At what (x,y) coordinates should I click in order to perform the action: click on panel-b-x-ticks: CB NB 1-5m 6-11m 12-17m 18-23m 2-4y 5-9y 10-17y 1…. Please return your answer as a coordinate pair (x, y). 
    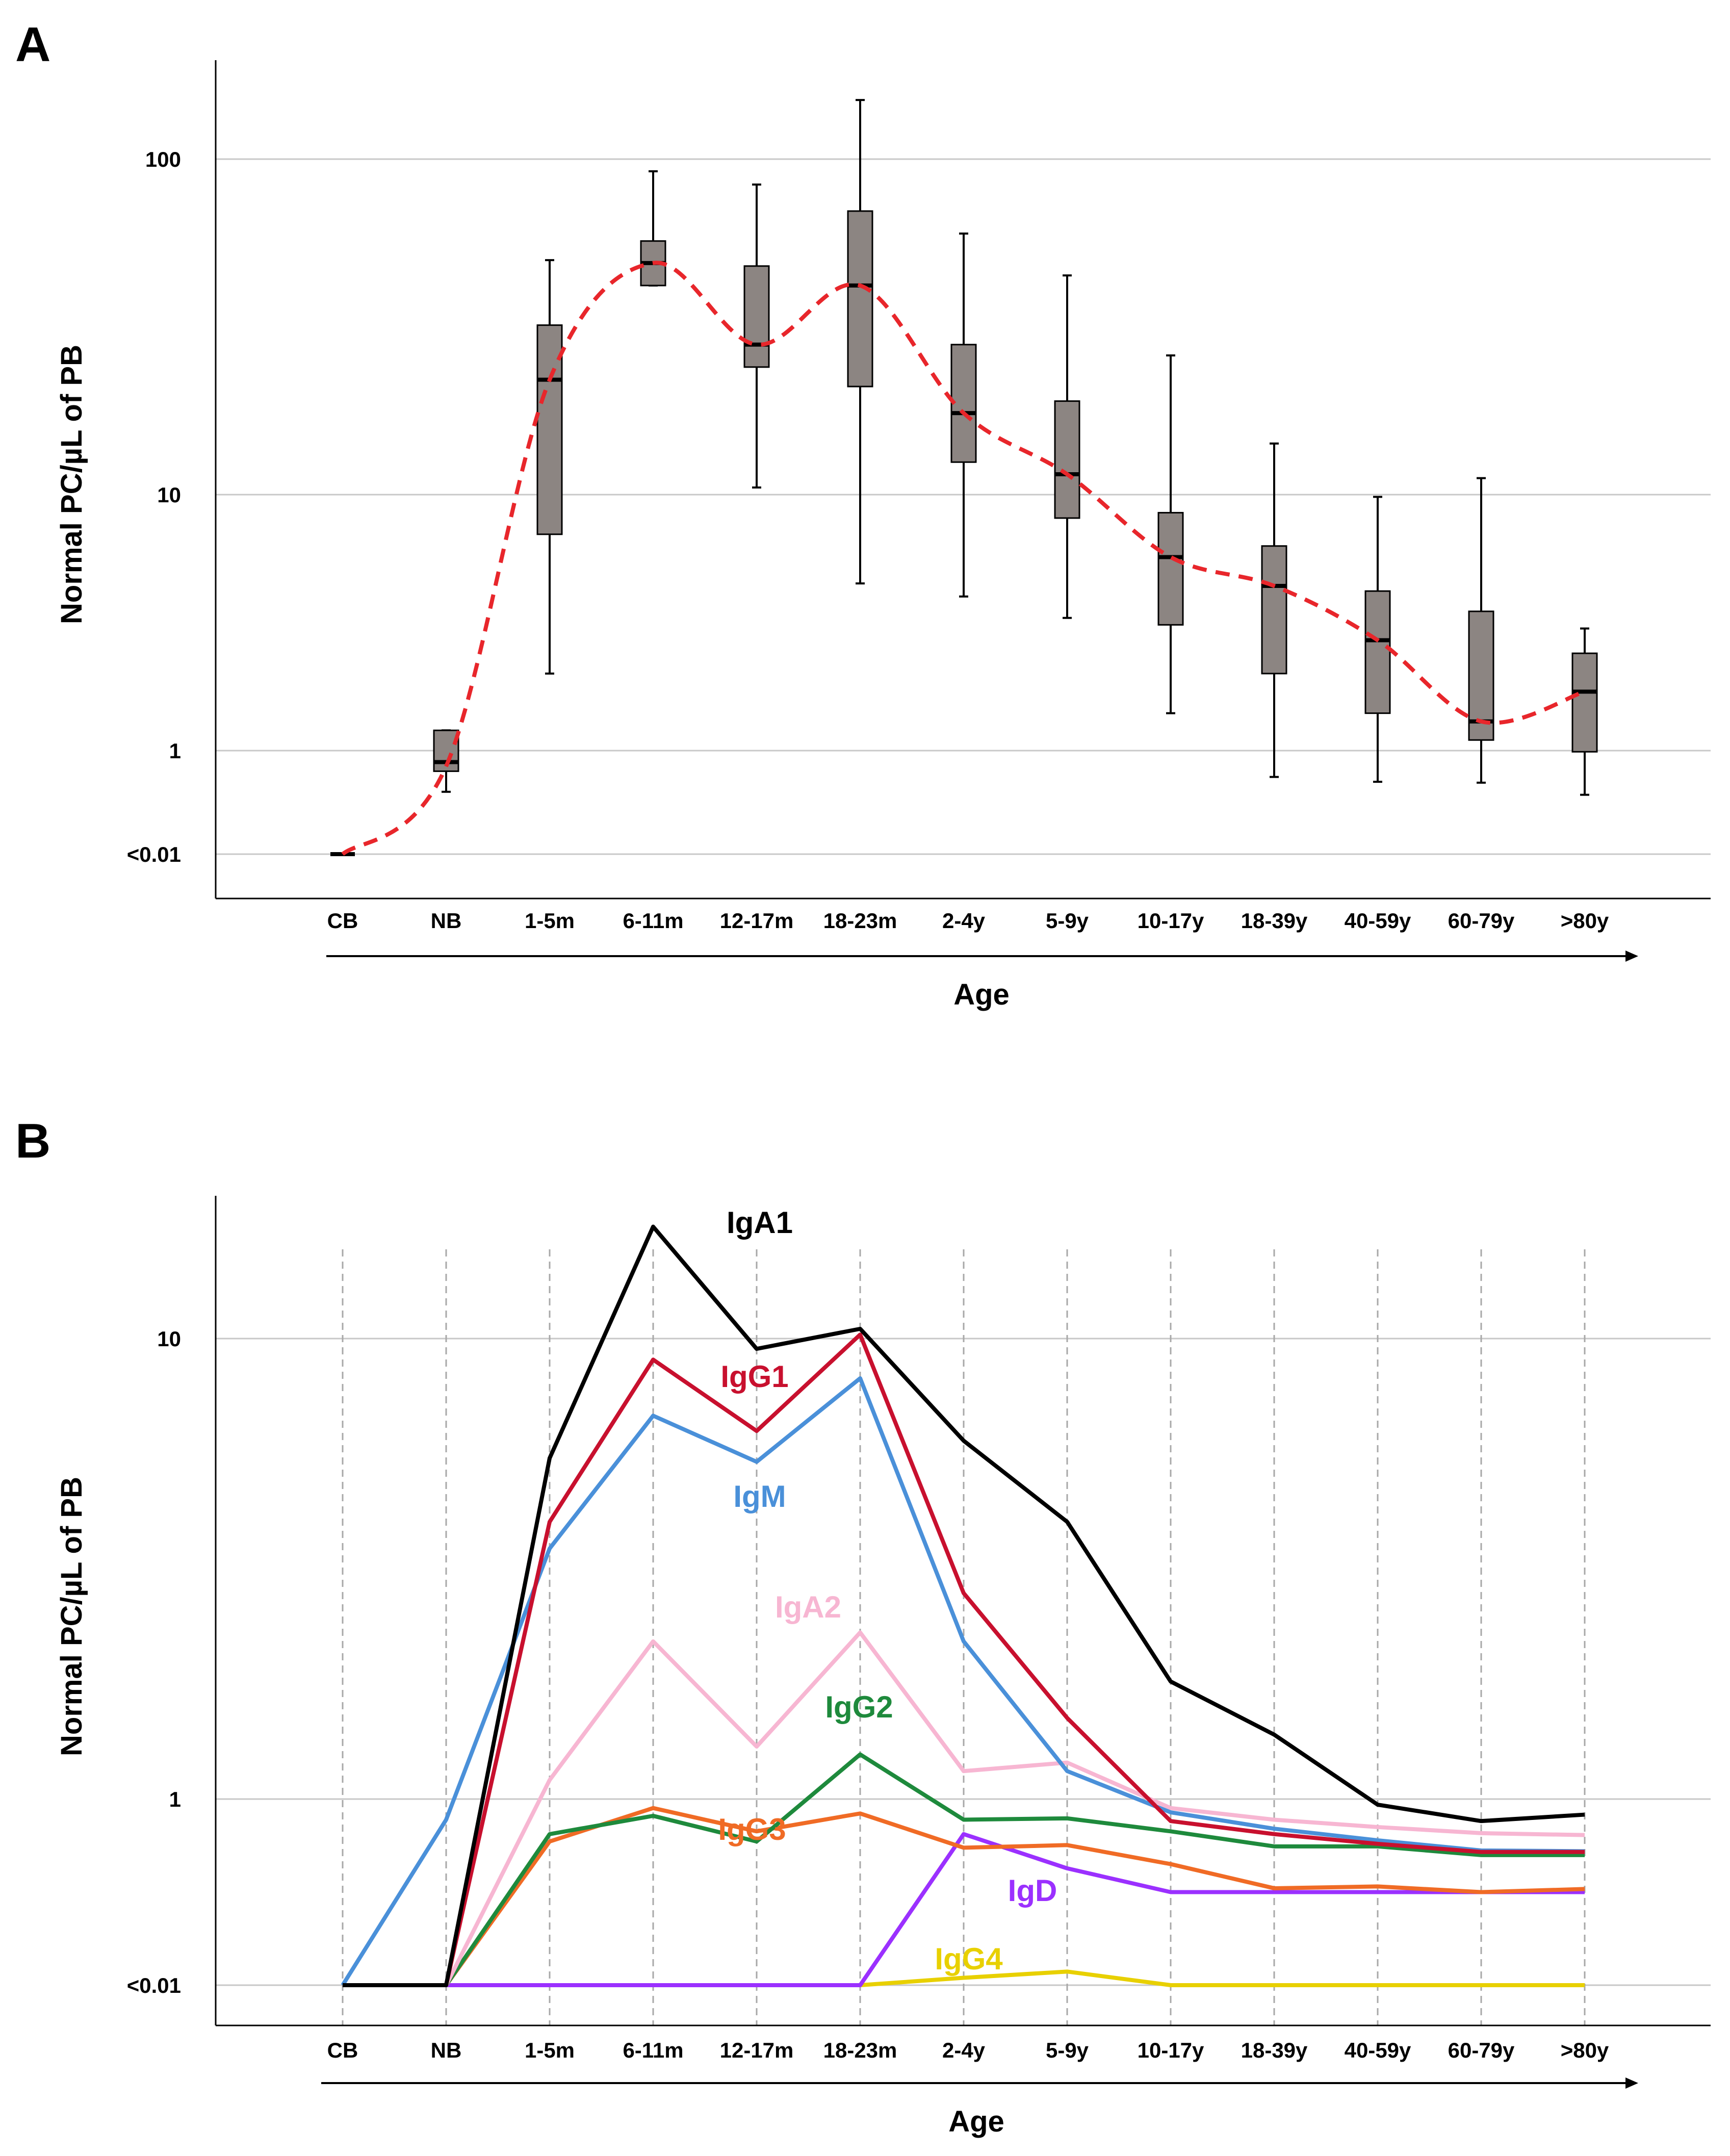
    Looking at the image, I should click on (968, 2050).